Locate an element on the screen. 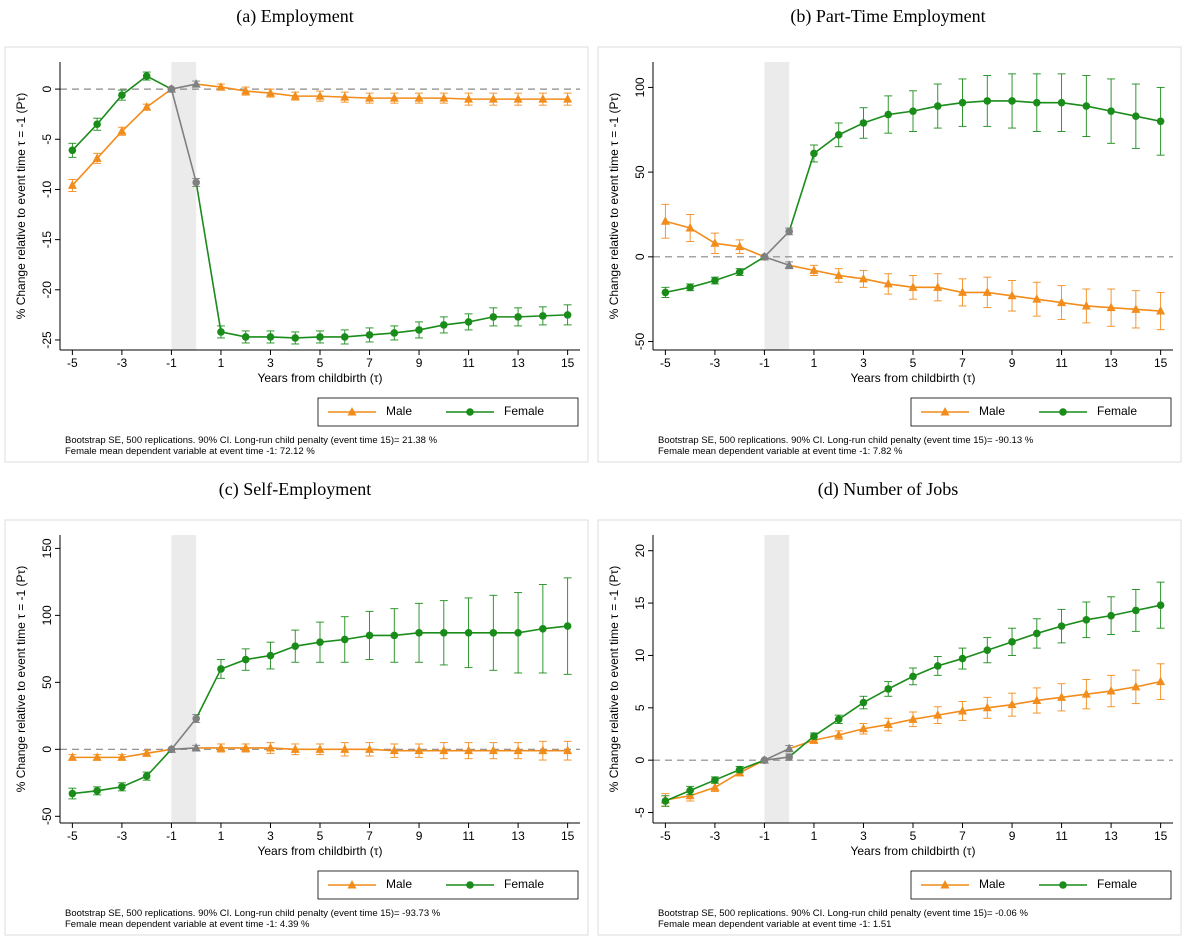 This screenshot has width=1185, height=947. y-tick-label: 0 is located at coordinates (47, 88).